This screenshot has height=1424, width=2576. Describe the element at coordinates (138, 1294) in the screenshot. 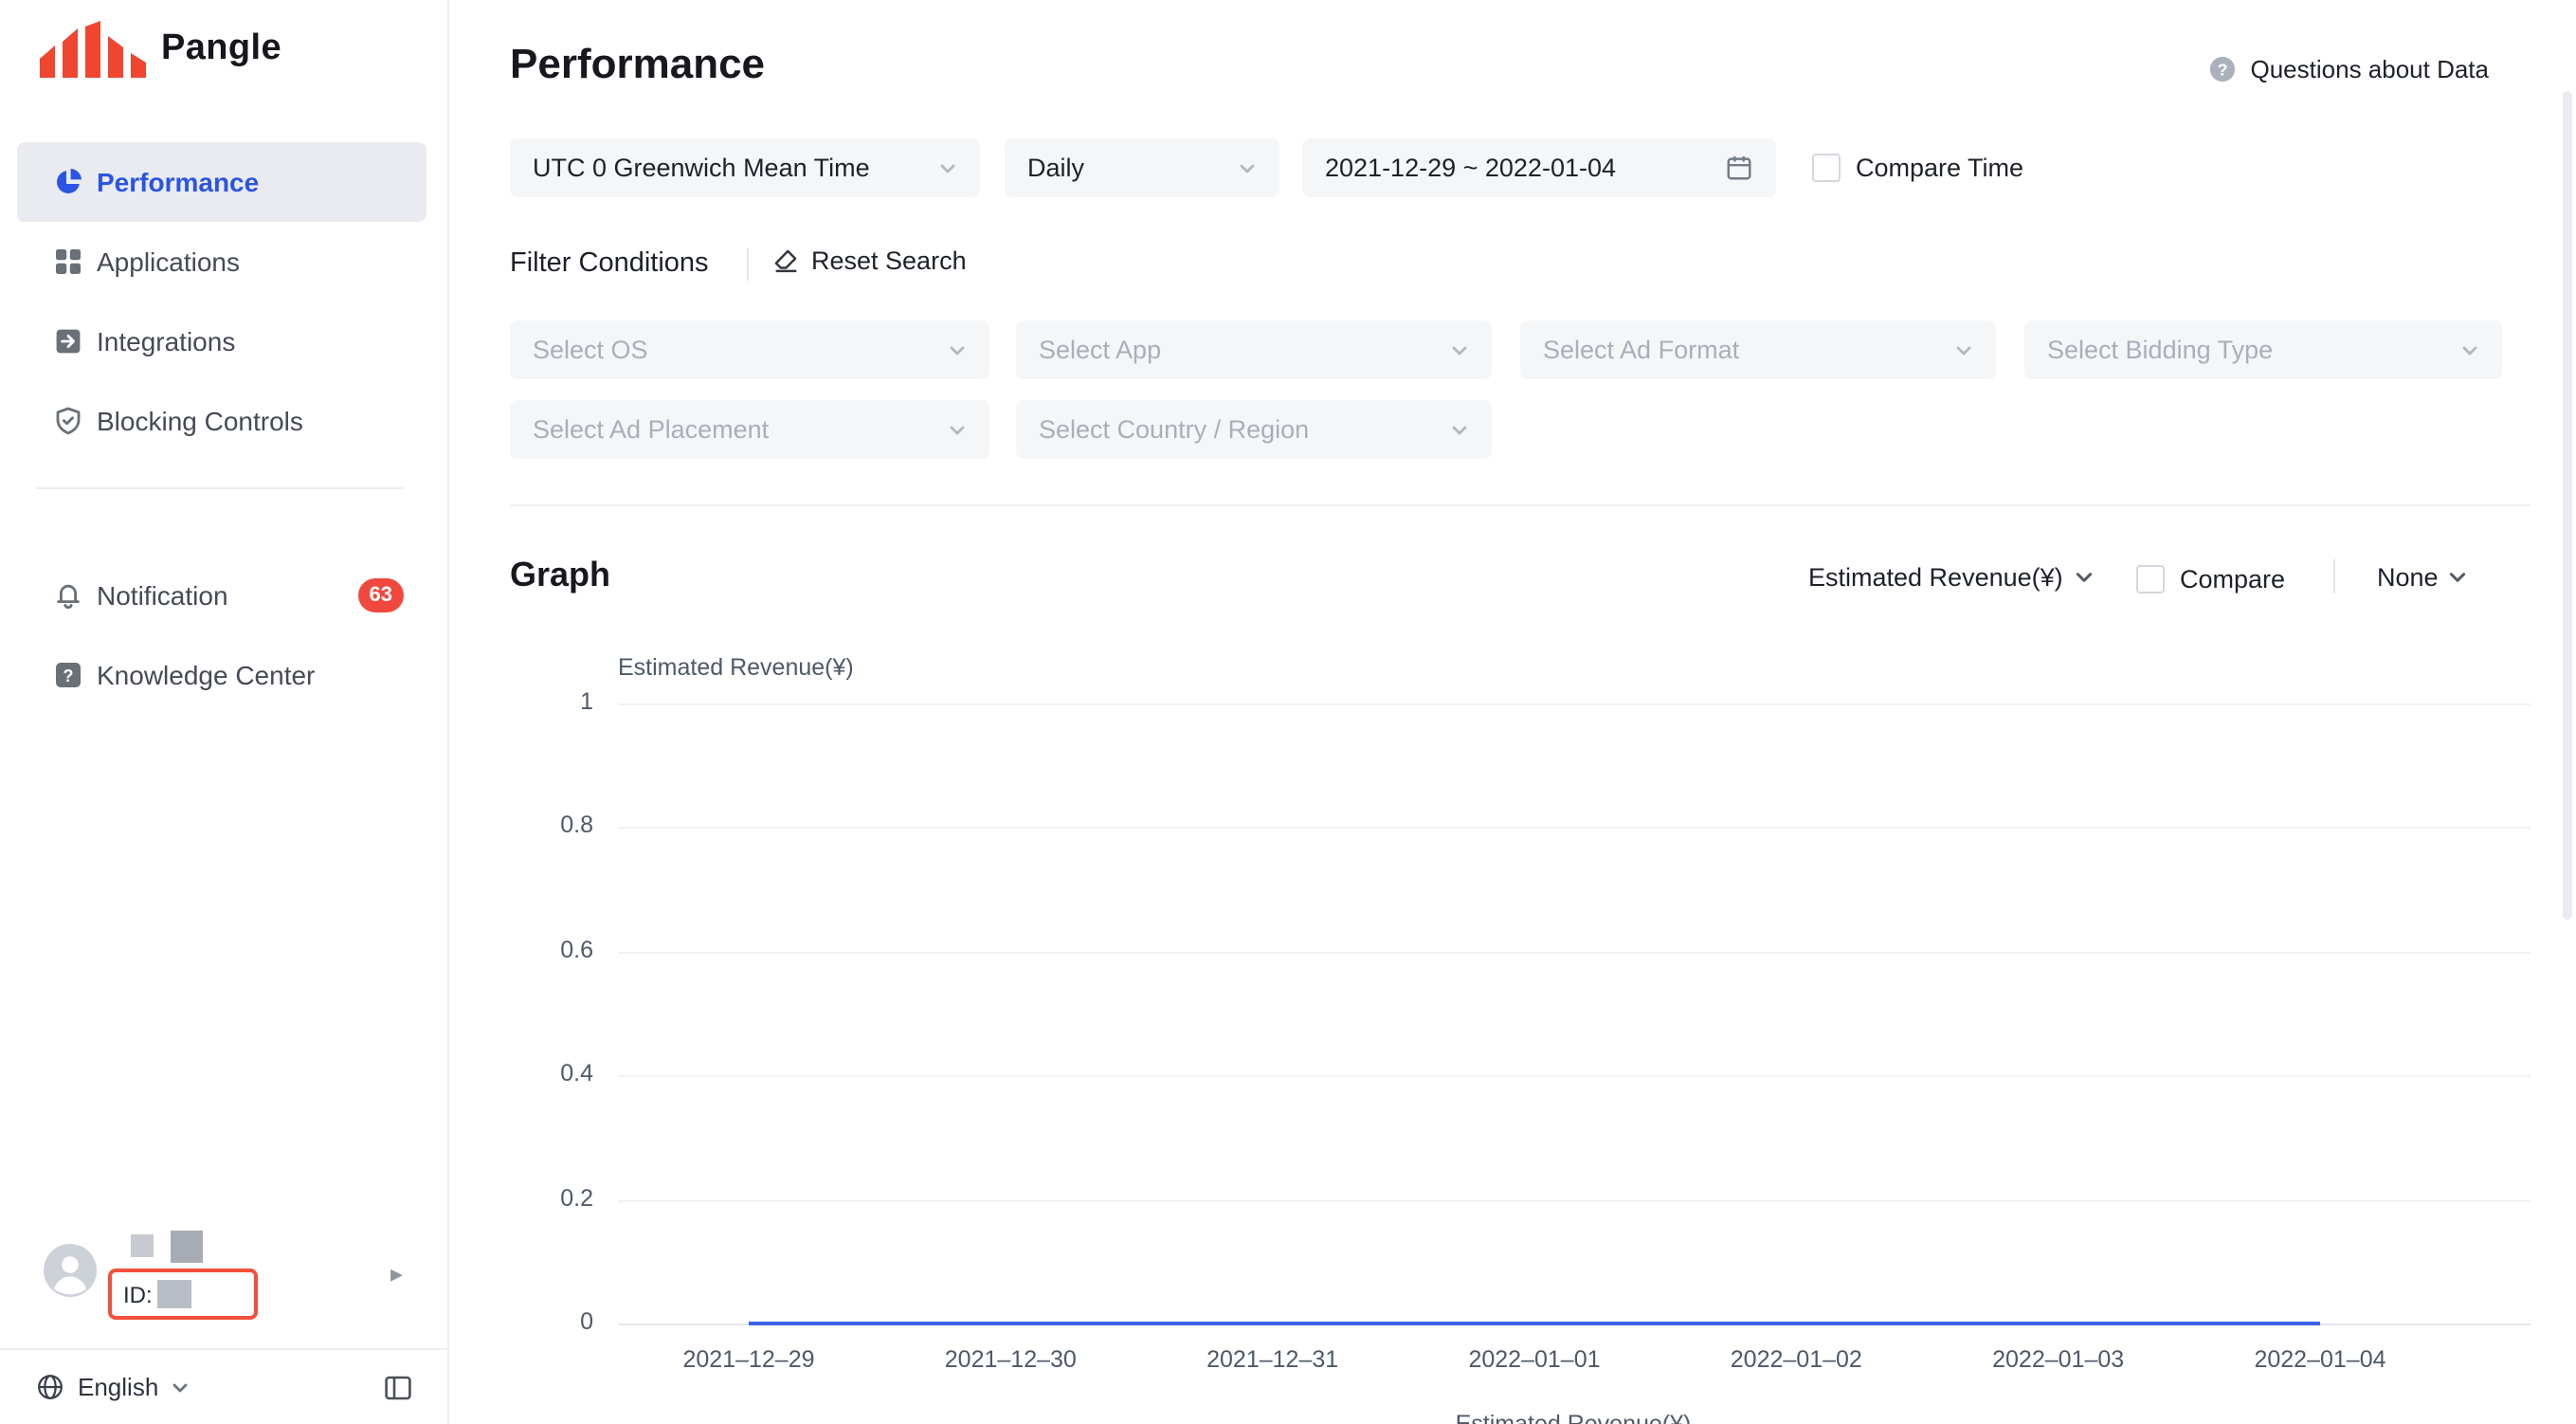

I see `user-id-label: ID:` at that location.